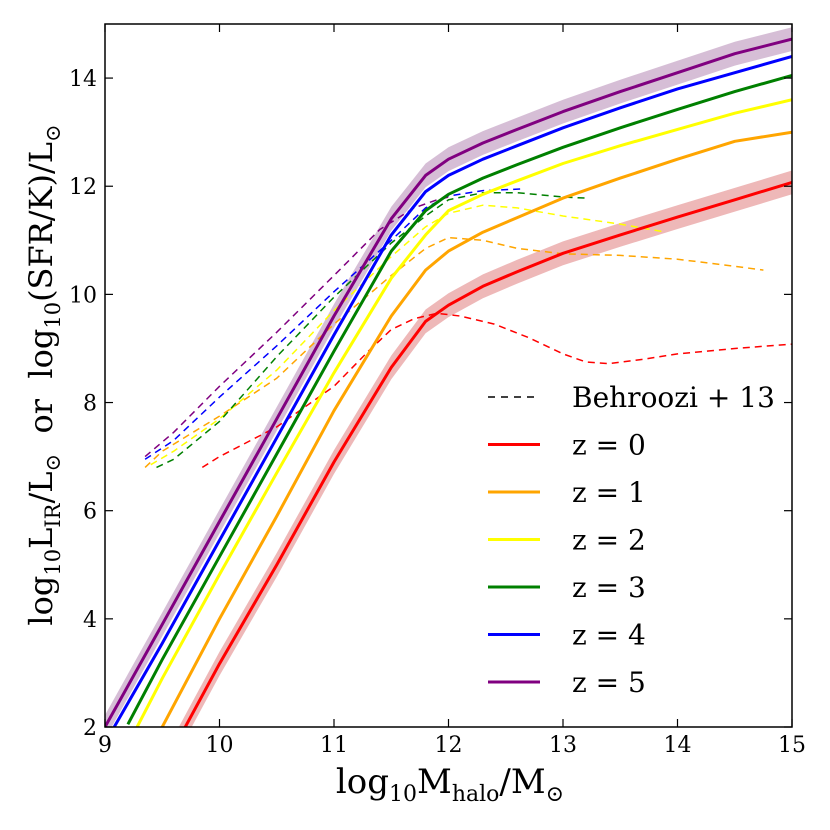 This screenshot has width=830, height=830. What do you see at coordinates (609, 492) in the screenshot?
I see `legend-label-z-1: z = 1` at bounding box center [609, 492].